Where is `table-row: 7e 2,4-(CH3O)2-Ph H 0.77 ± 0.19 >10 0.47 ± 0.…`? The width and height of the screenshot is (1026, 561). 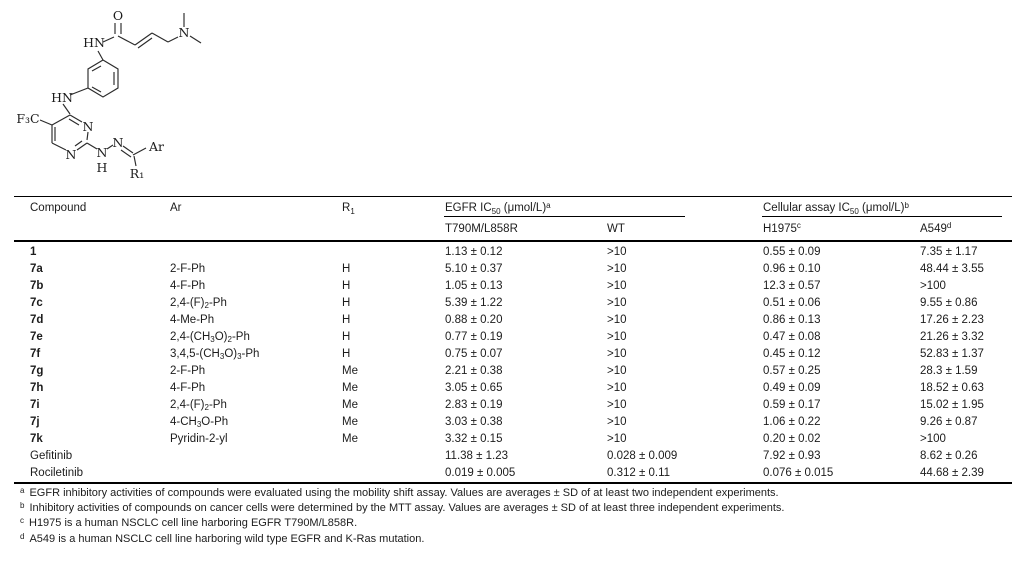 table-row: 7e 2,4-(CH3O)2-Ph H 0.77 ± 0.19 >10 0.47 ± 0.… is located at coordinates (513, 337).